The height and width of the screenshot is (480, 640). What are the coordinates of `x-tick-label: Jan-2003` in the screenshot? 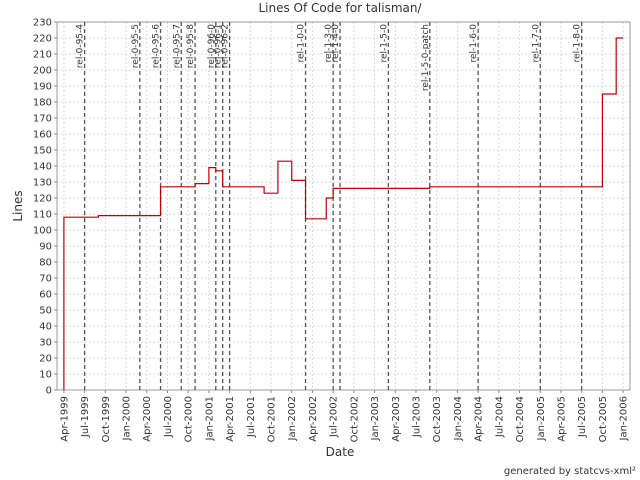 It's located at (375, 418).